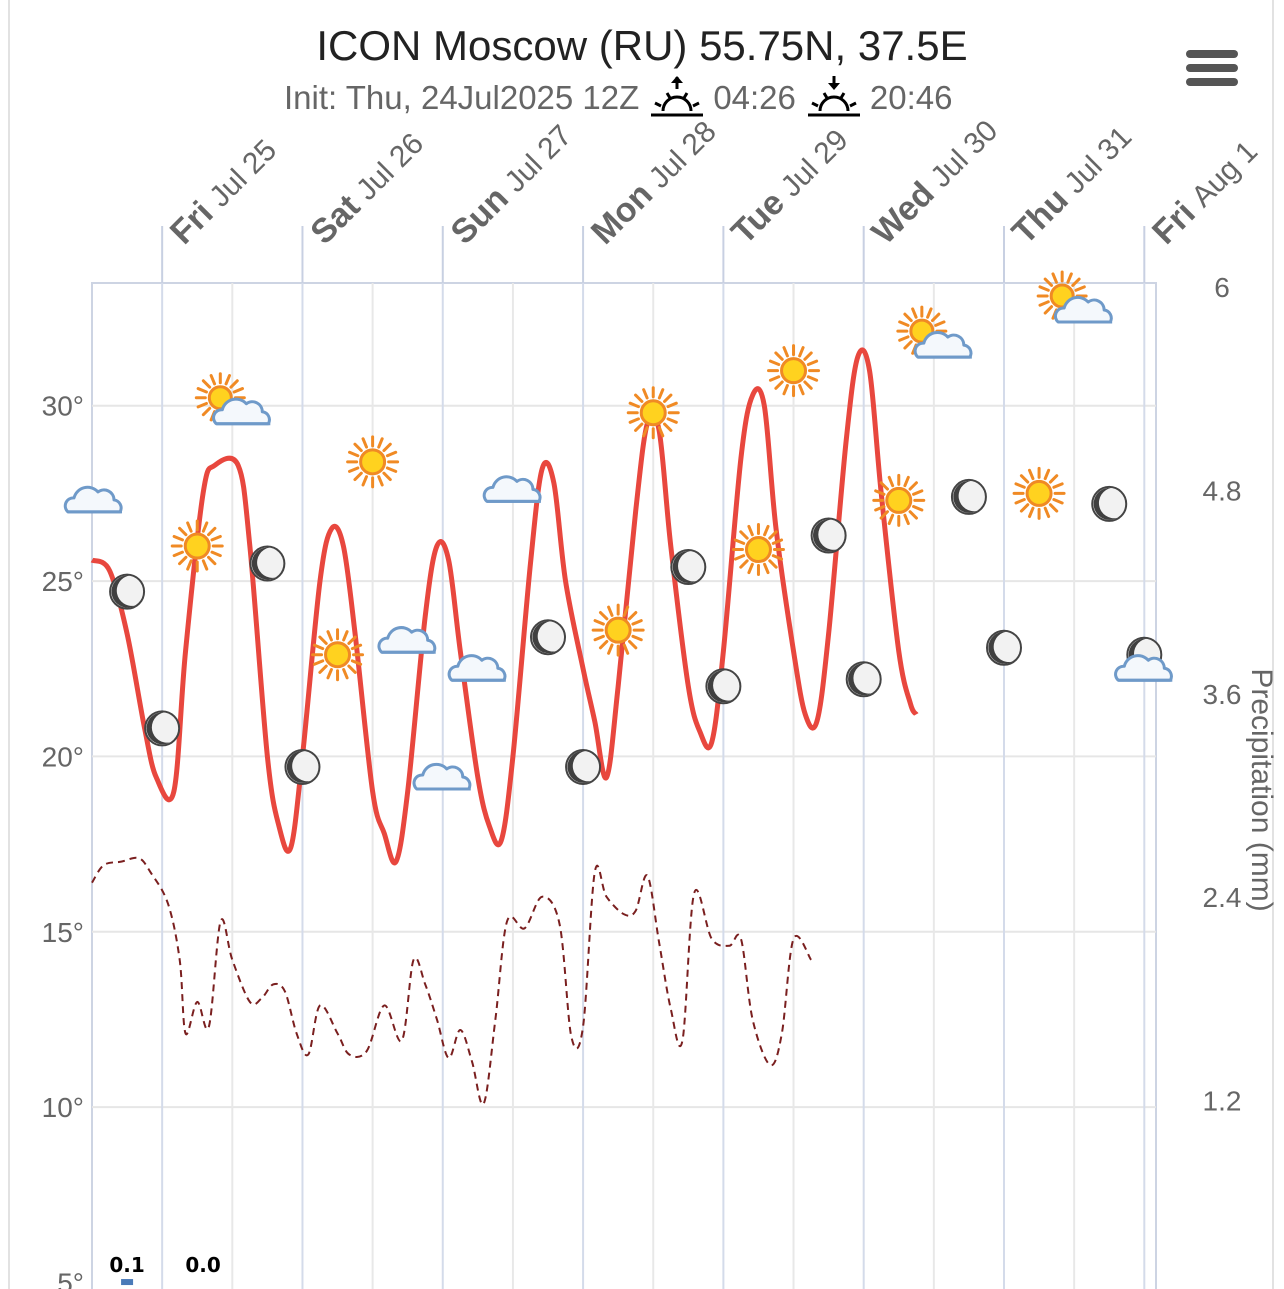 The height and width of the screenshot is (1289, 1284). What do you see at coordinates (911, 97) in the screenshot?
I see `sunset-time: 20:46` at bounding box center [911, 97].